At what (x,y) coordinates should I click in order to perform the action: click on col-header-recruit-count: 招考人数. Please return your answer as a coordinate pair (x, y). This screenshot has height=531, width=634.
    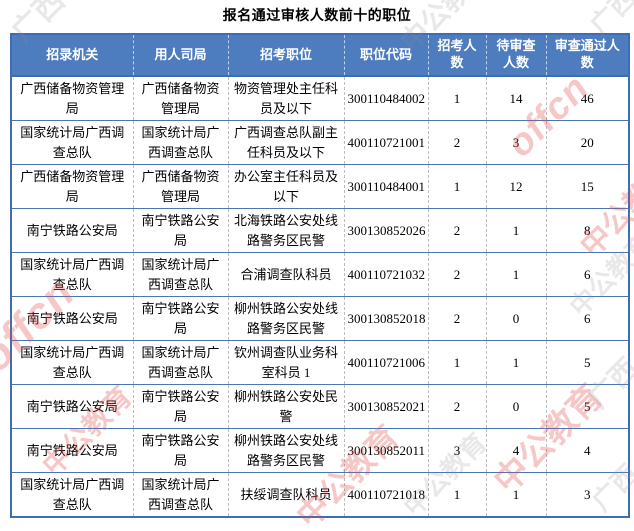
    Looking at the image, I should click on (457, 55).